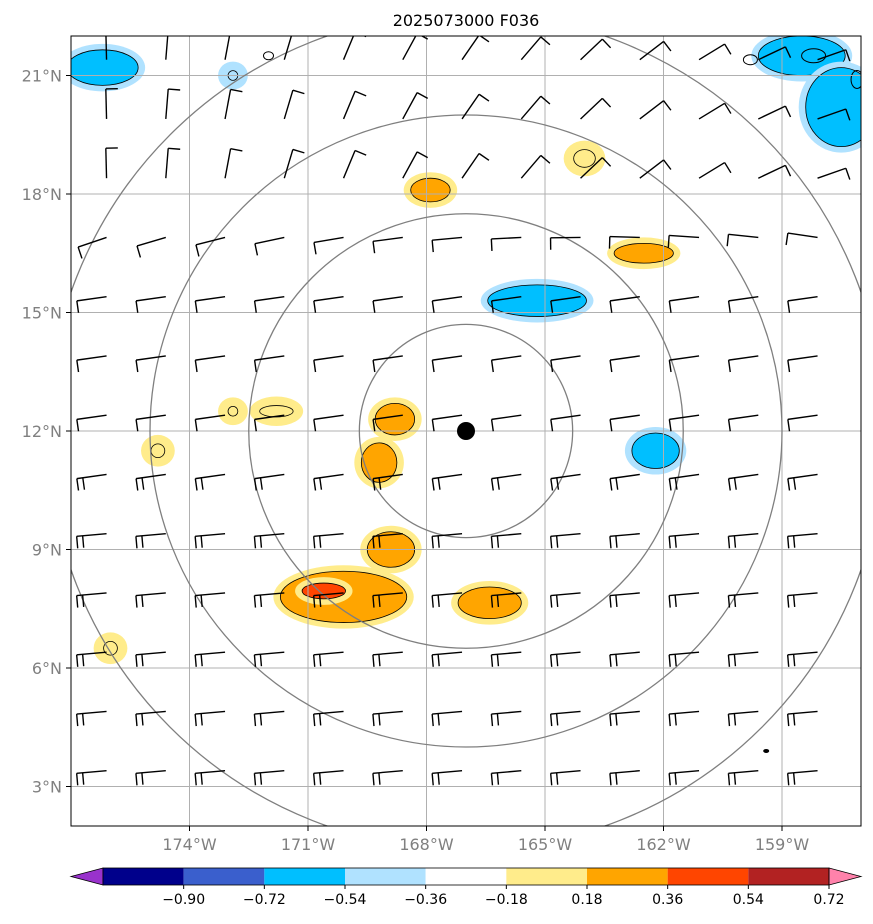  I want to click on colorbar-frame, so click(466, 876).